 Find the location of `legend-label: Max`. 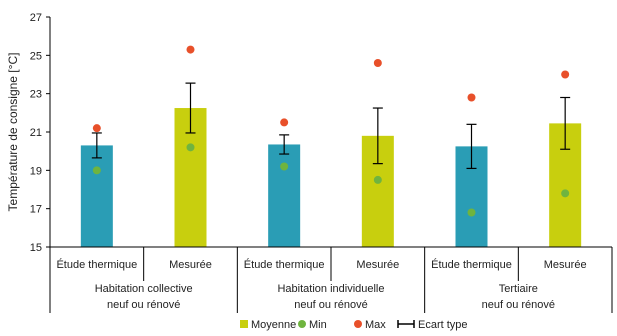

legend-label: Max is located at coordinates (375, 325).